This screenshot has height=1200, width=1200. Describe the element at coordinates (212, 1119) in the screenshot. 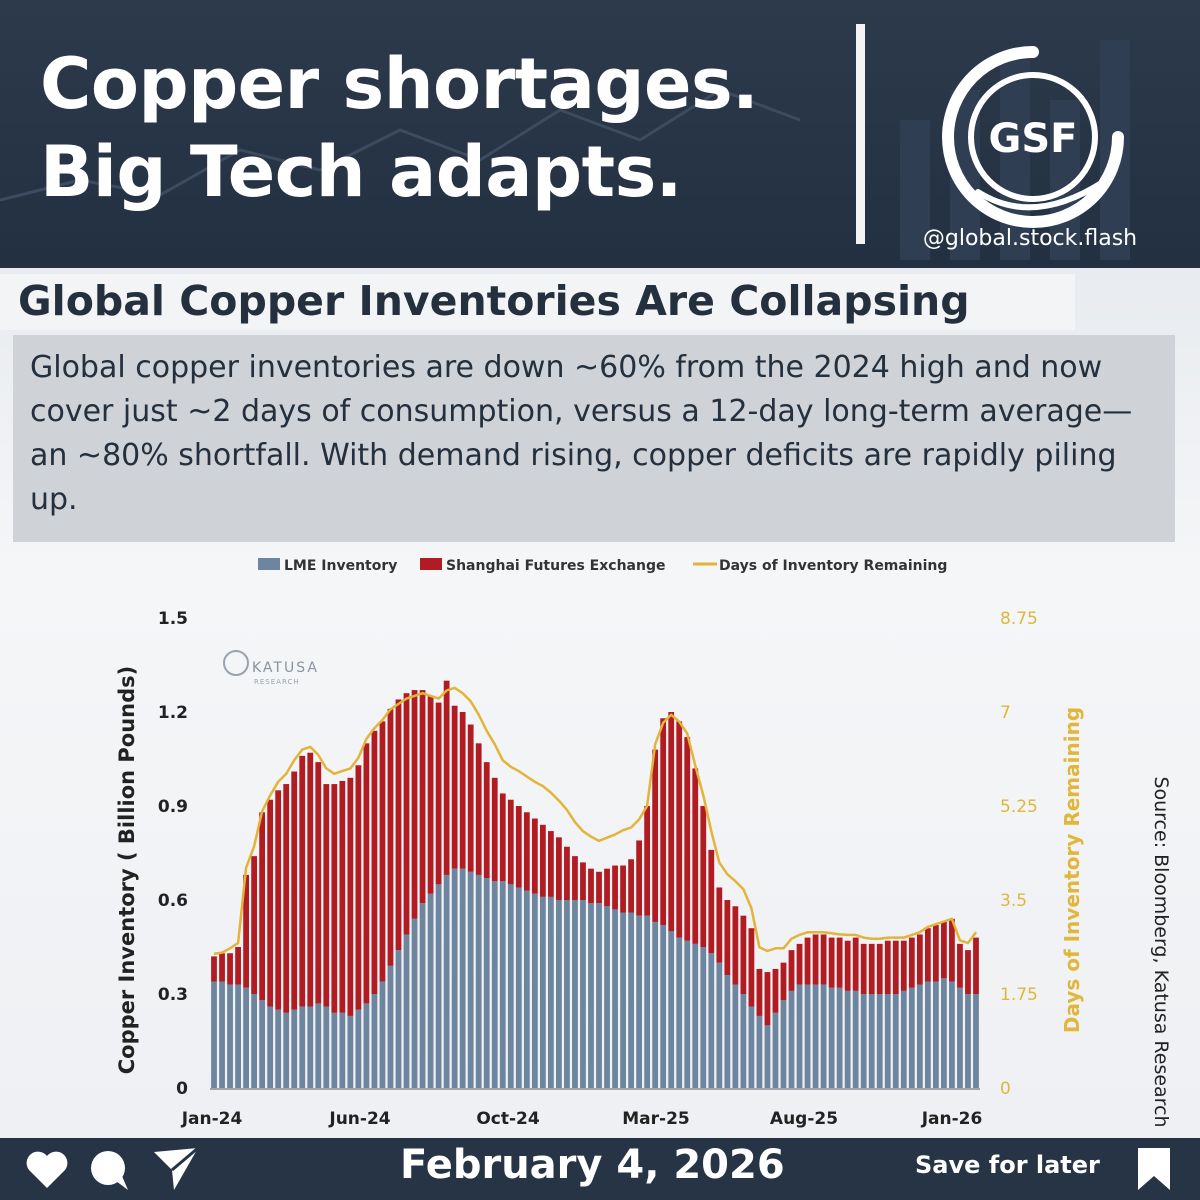

I see `x-tick-label: Jan-24` at that location.